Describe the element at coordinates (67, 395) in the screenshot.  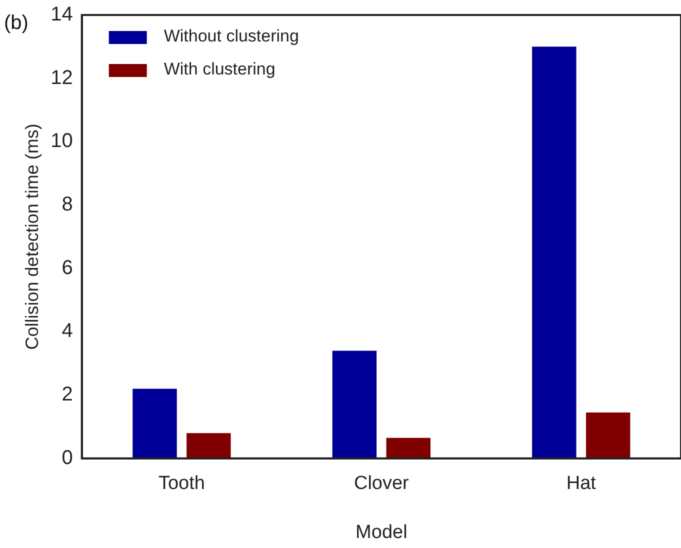
I see `y-tick-label: 2` at that location.